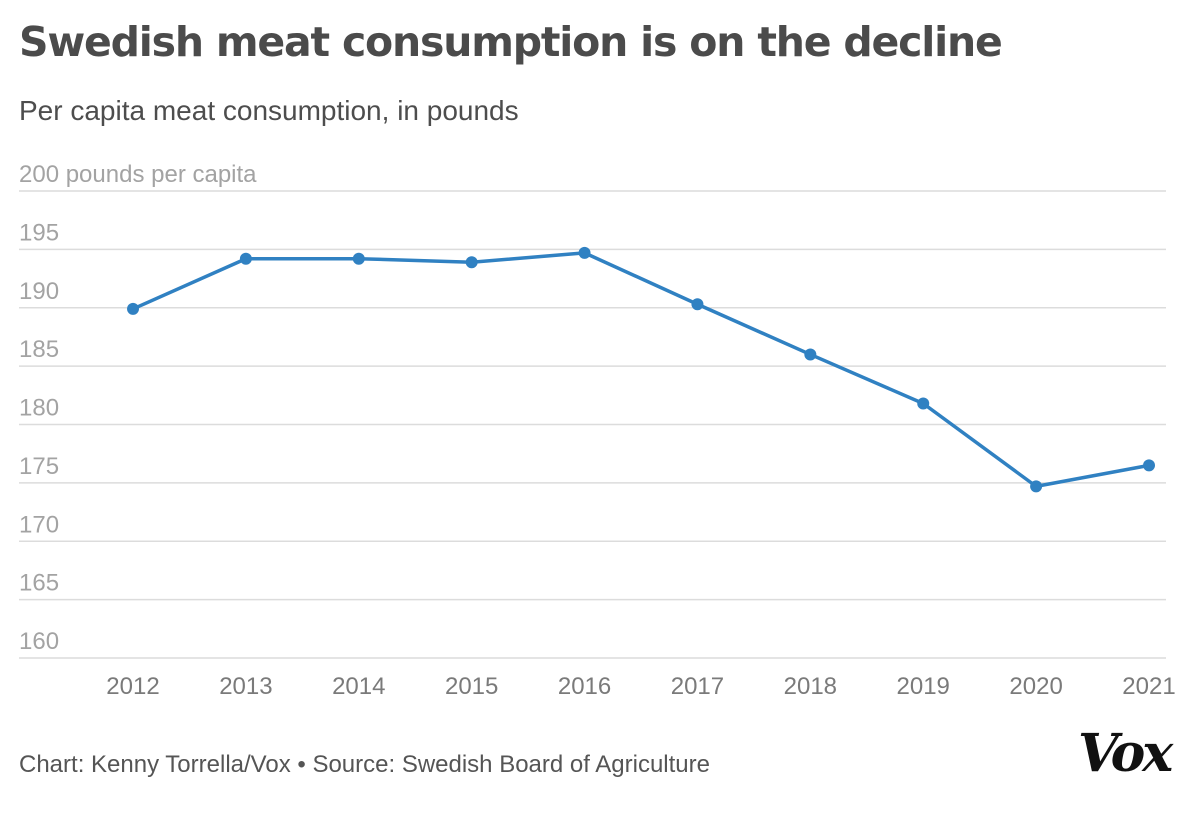 The height and width of the screenshot is (813, 1200). I want to click on x-tick-label: 2017, so click(697, 686).